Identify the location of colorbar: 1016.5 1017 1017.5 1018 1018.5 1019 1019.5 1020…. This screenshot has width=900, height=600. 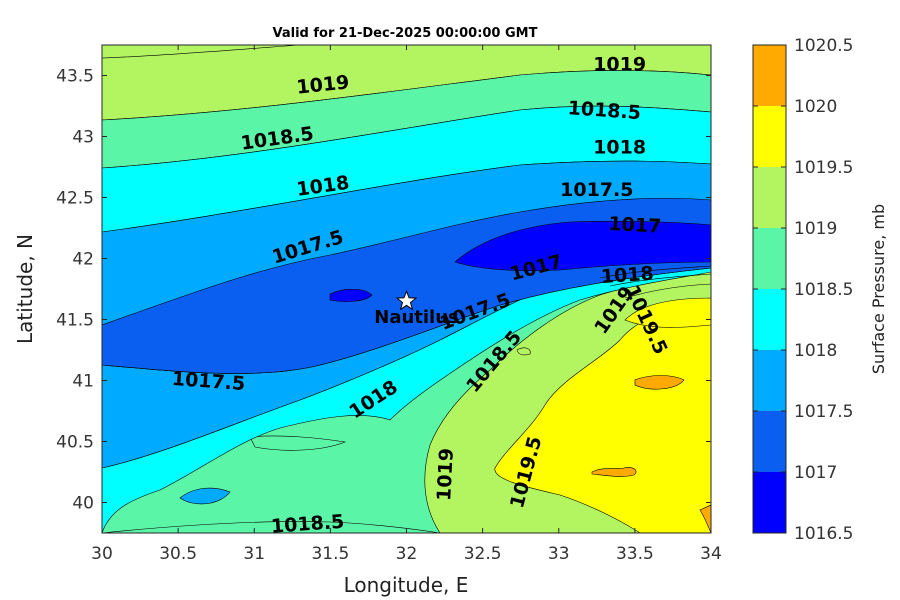
(802, 290).